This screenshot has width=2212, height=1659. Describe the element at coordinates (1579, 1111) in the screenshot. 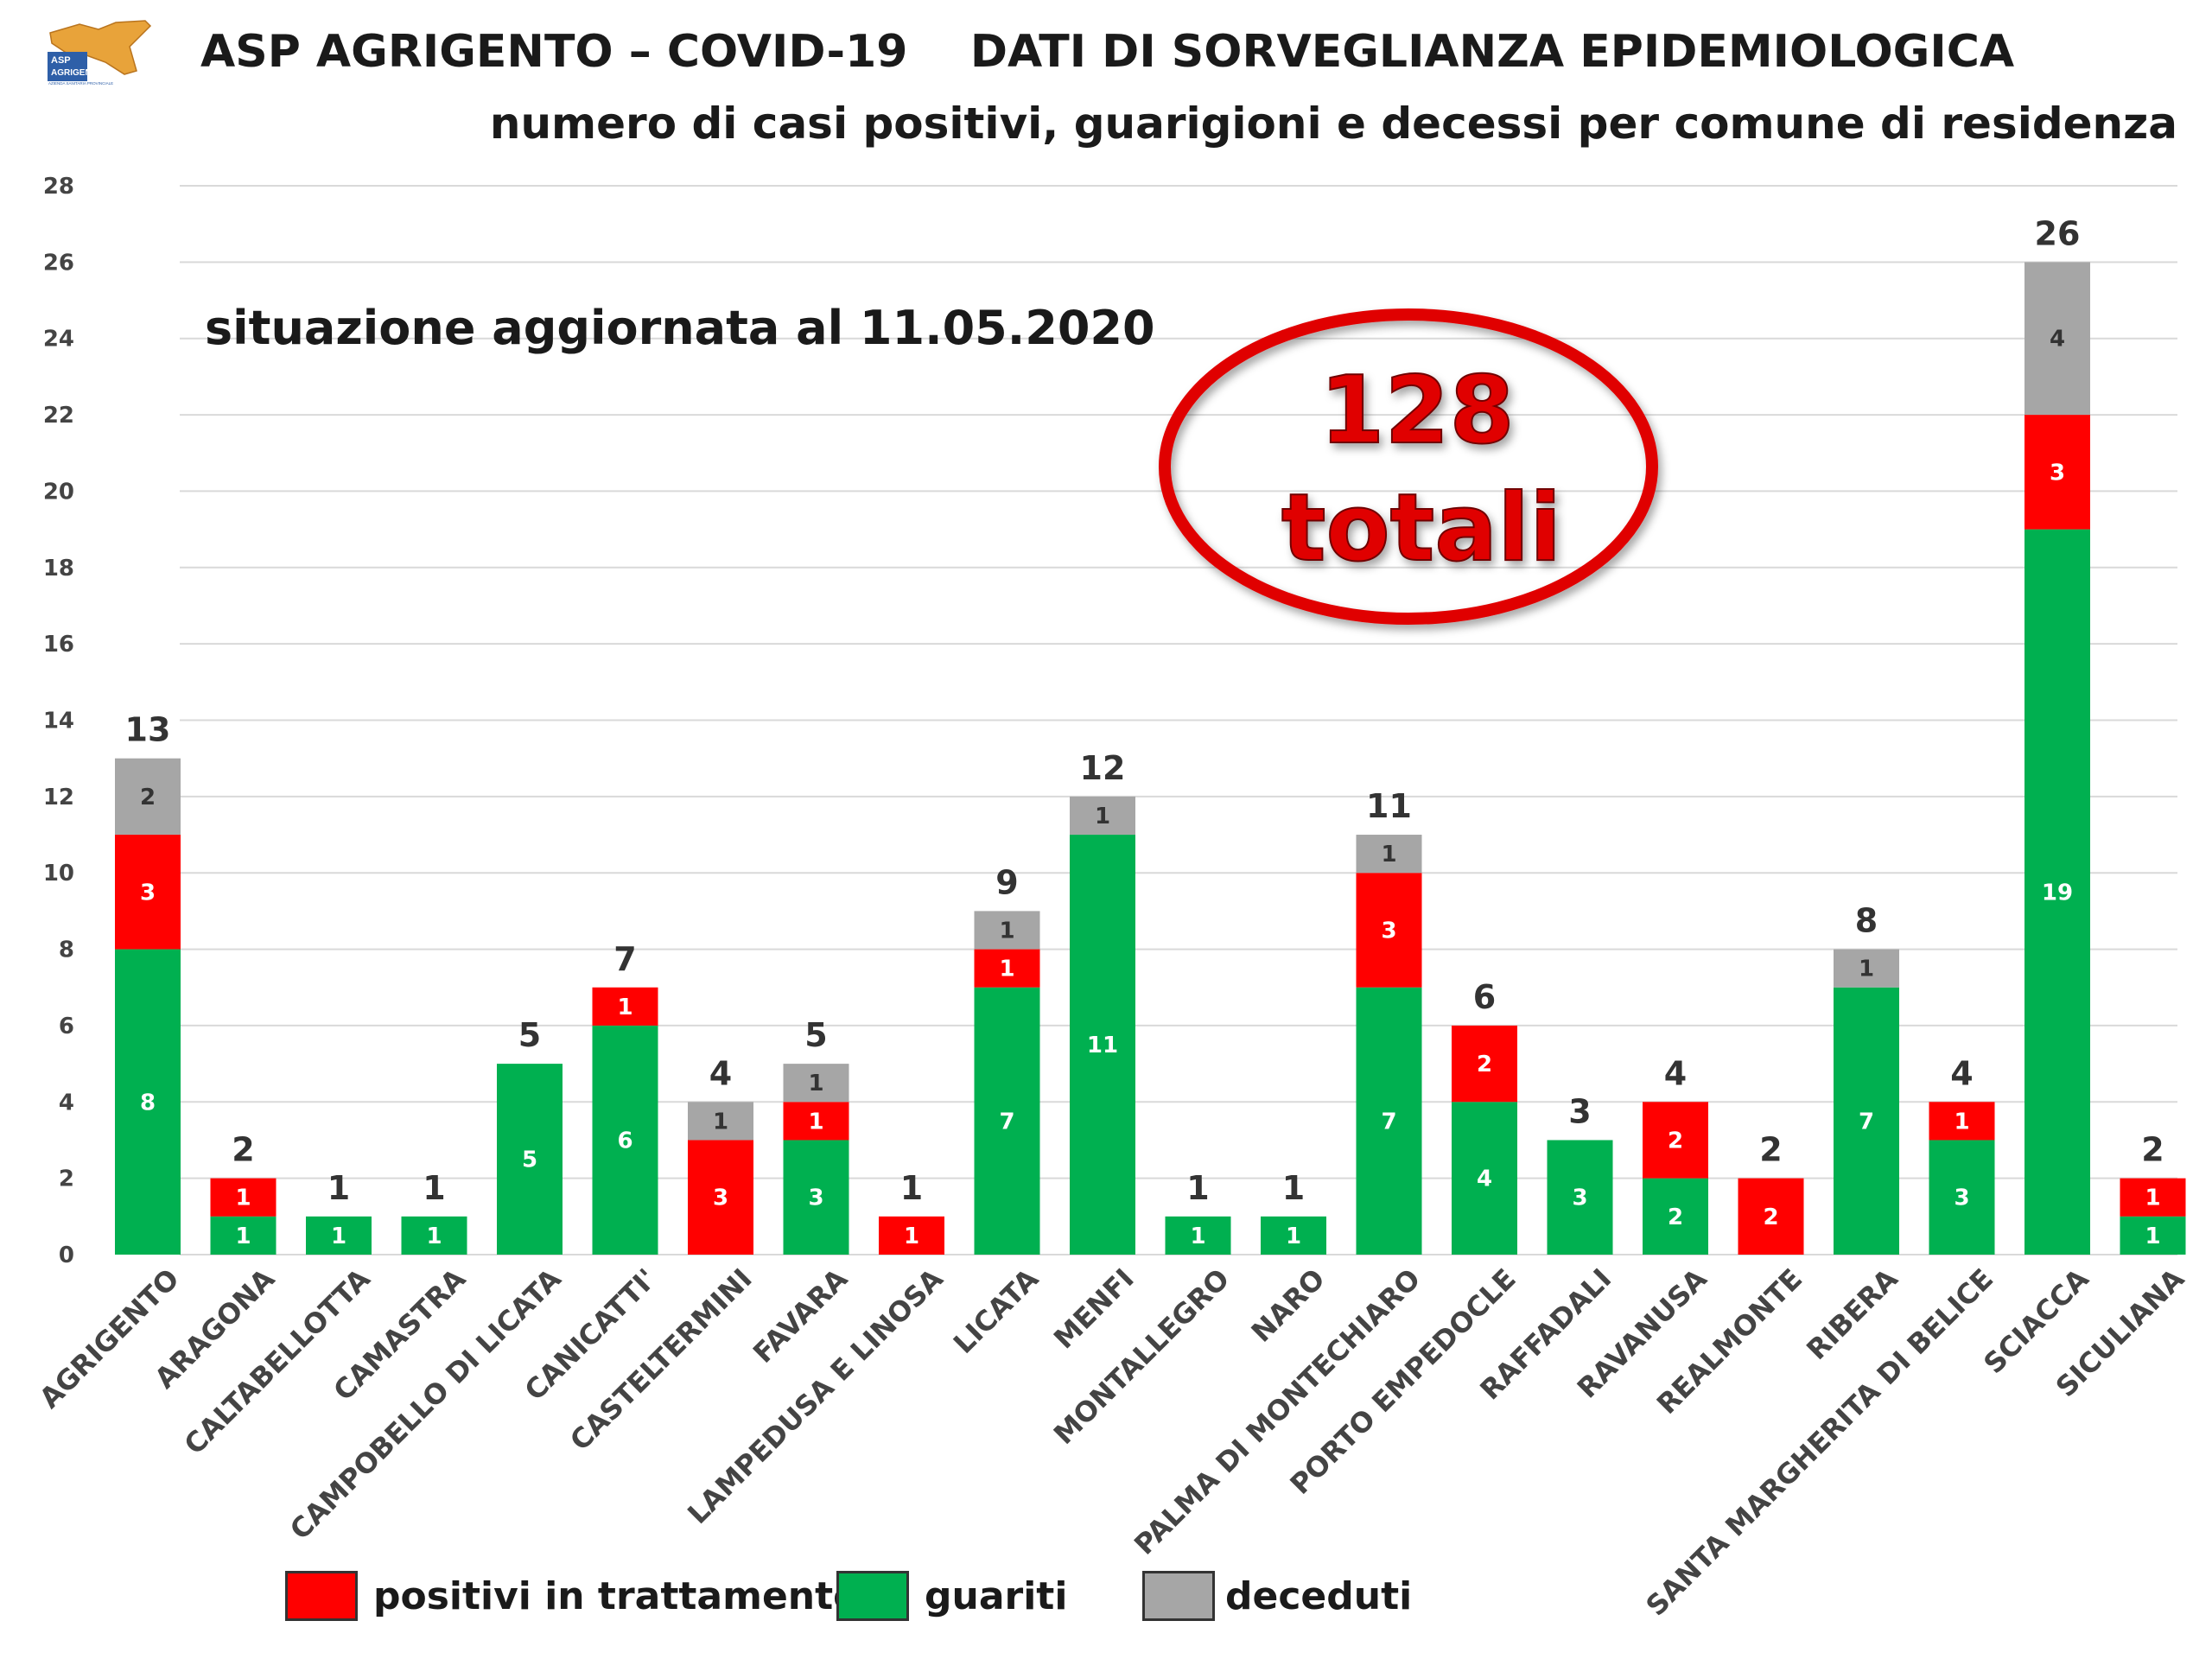

I see `total-label: 3` at that location.